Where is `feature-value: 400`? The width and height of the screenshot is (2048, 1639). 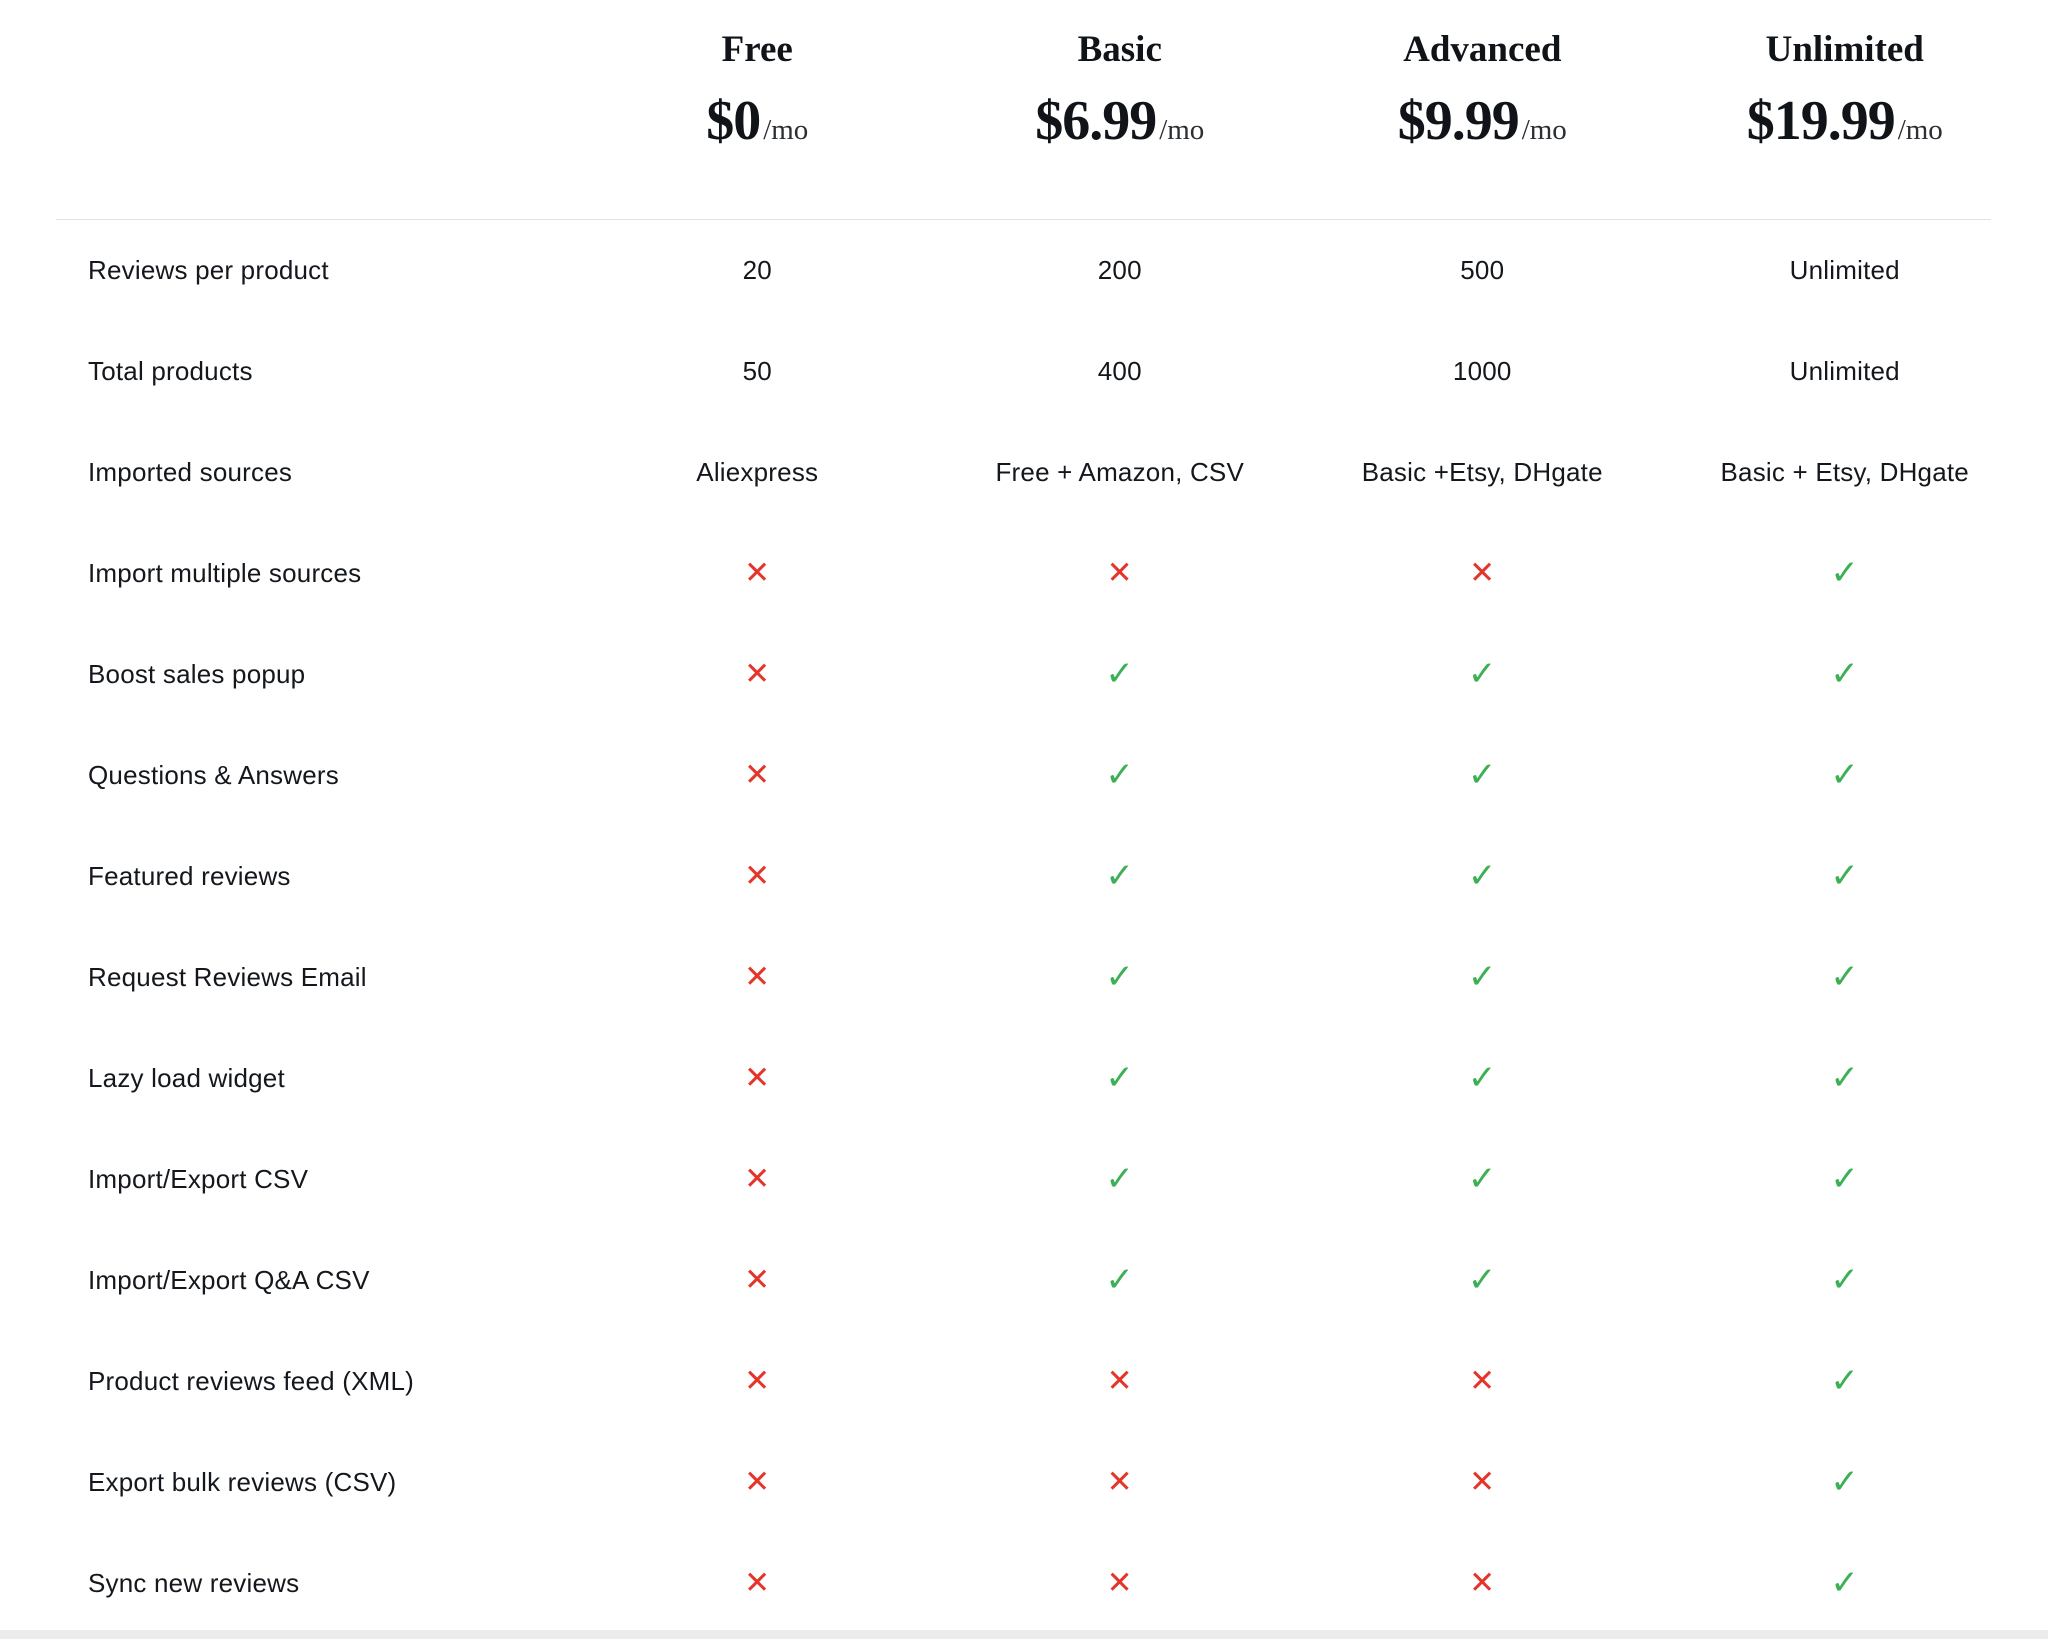
feature-value: 400 is located at coordinates (1119, 371).